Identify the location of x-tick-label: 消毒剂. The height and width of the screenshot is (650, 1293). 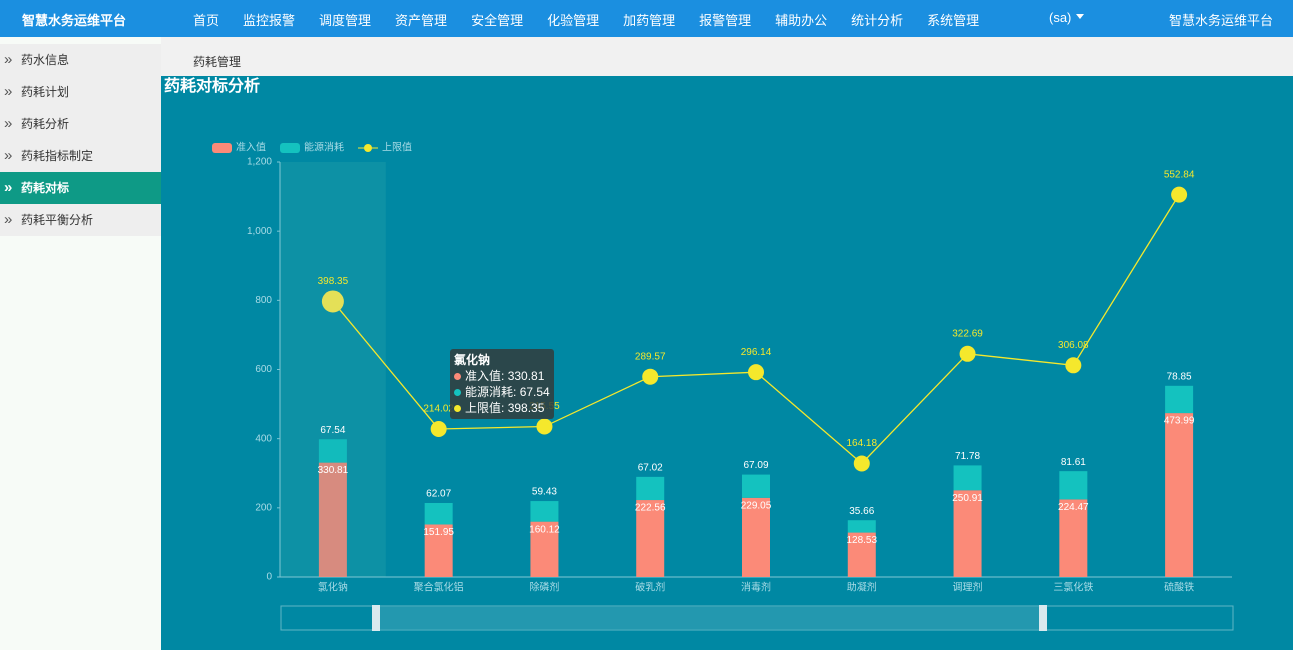
(756, 587).